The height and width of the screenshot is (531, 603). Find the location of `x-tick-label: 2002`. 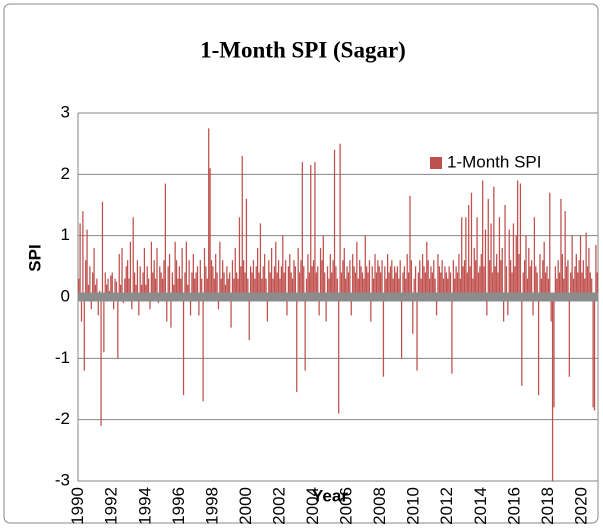

x-tick-label: 2002 is located at coordinates (278, 506).